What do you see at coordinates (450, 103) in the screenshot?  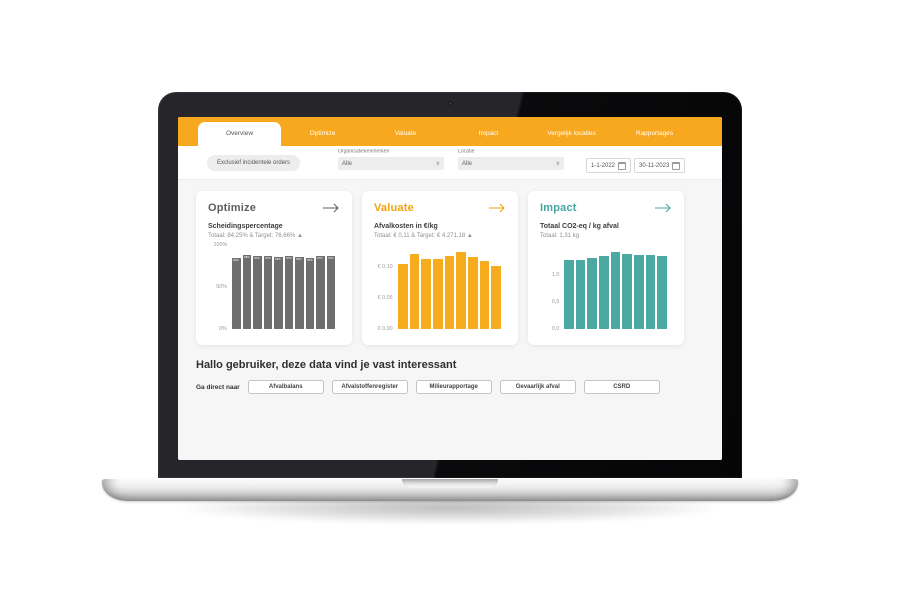 I see `webcam-icon` at bounding box center [450, 103].